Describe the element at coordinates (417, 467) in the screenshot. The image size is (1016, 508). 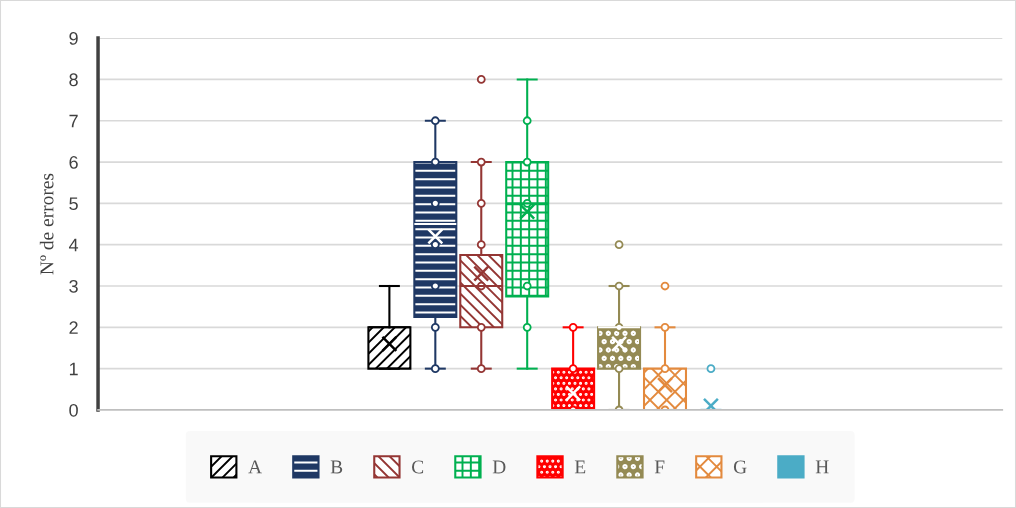
I see `legend-label: C` at that location.